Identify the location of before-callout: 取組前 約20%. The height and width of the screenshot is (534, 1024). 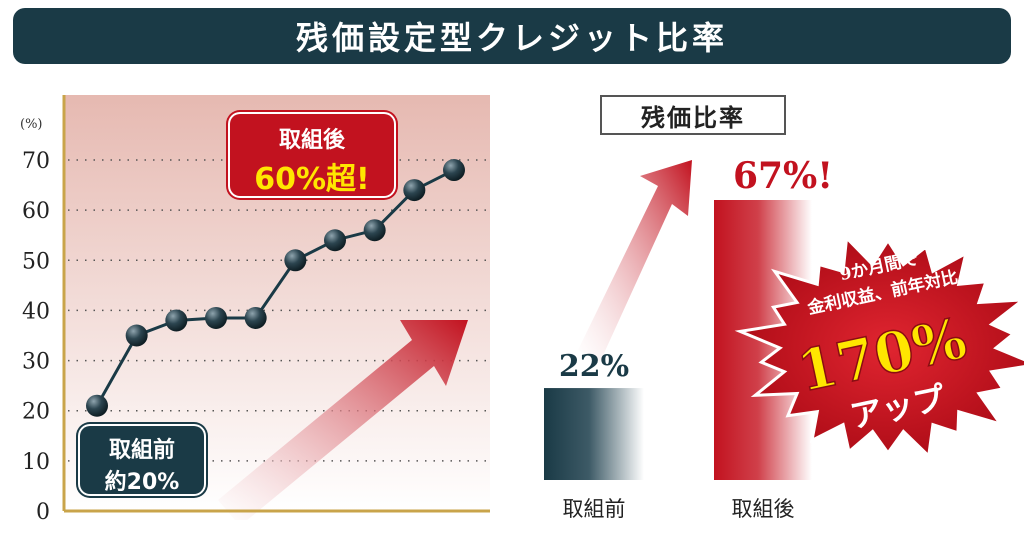
(142, 460).